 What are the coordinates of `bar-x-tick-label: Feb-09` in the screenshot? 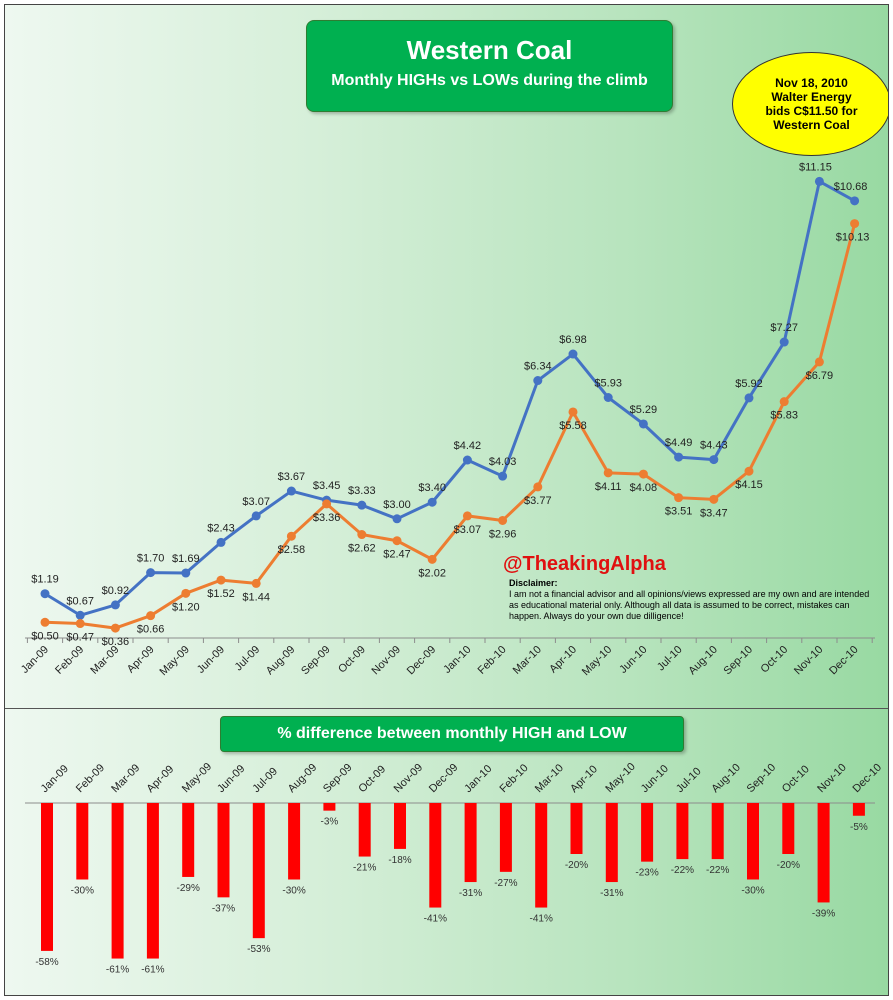 It's located at (90, 778).